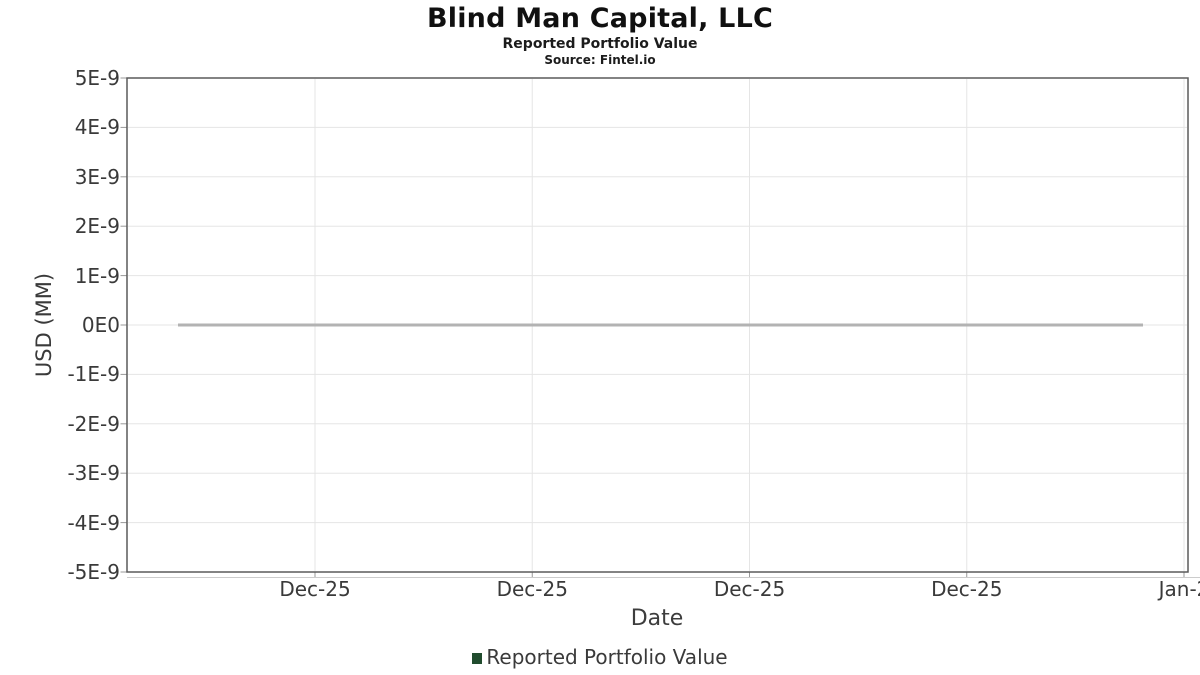 This screenshot has width=1200, height=675. Describe the element at coordinates (97, 226) in the screenshot. I see `y-tick-label: 2E-9` at that location.